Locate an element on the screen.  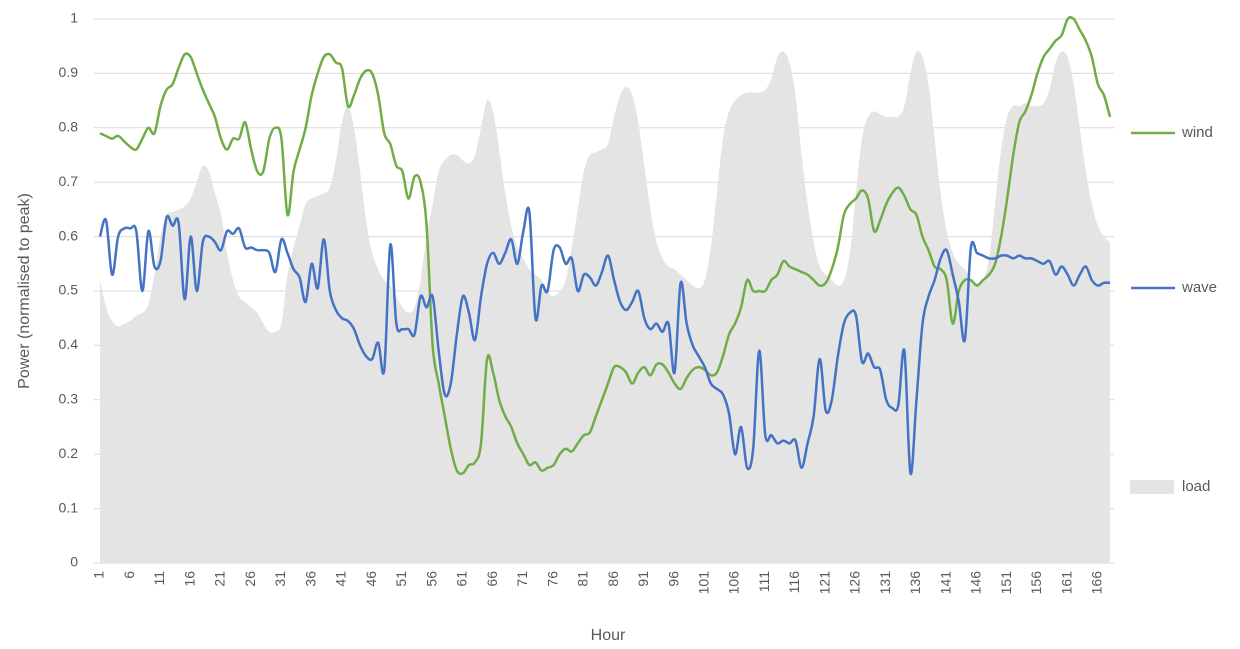
x-tick-label: 46 is located at coordinates (371, 579).